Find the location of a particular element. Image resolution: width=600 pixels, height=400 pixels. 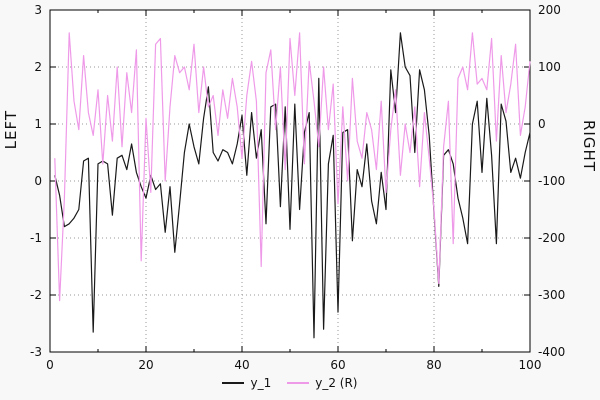

left-axis-label: LEFT is located at coordinates (11, 130).